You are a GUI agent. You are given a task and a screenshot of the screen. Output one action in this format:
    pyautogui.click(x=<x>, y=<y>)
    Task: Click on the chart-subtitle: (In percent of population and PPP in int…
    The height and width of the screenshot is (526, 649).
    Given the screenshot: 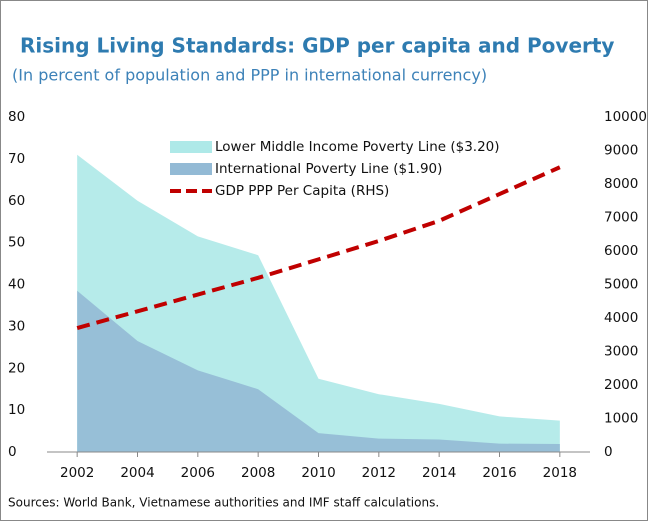 What is the action you would take?
    pyautogui.click(x=249, y=75)
    